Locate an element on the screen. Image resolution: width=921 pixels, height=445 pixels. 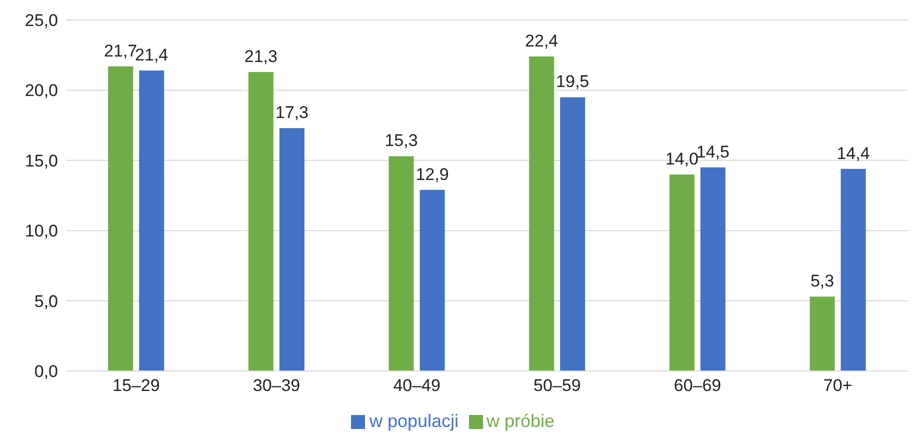
legend-label: w populacji is located at coordinates (413, 421).